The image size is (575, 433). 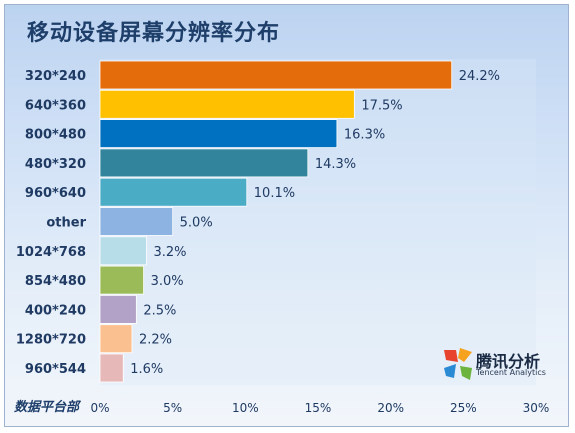 I want to click on x-tick-label: 30%, so click(x=536, y=408).